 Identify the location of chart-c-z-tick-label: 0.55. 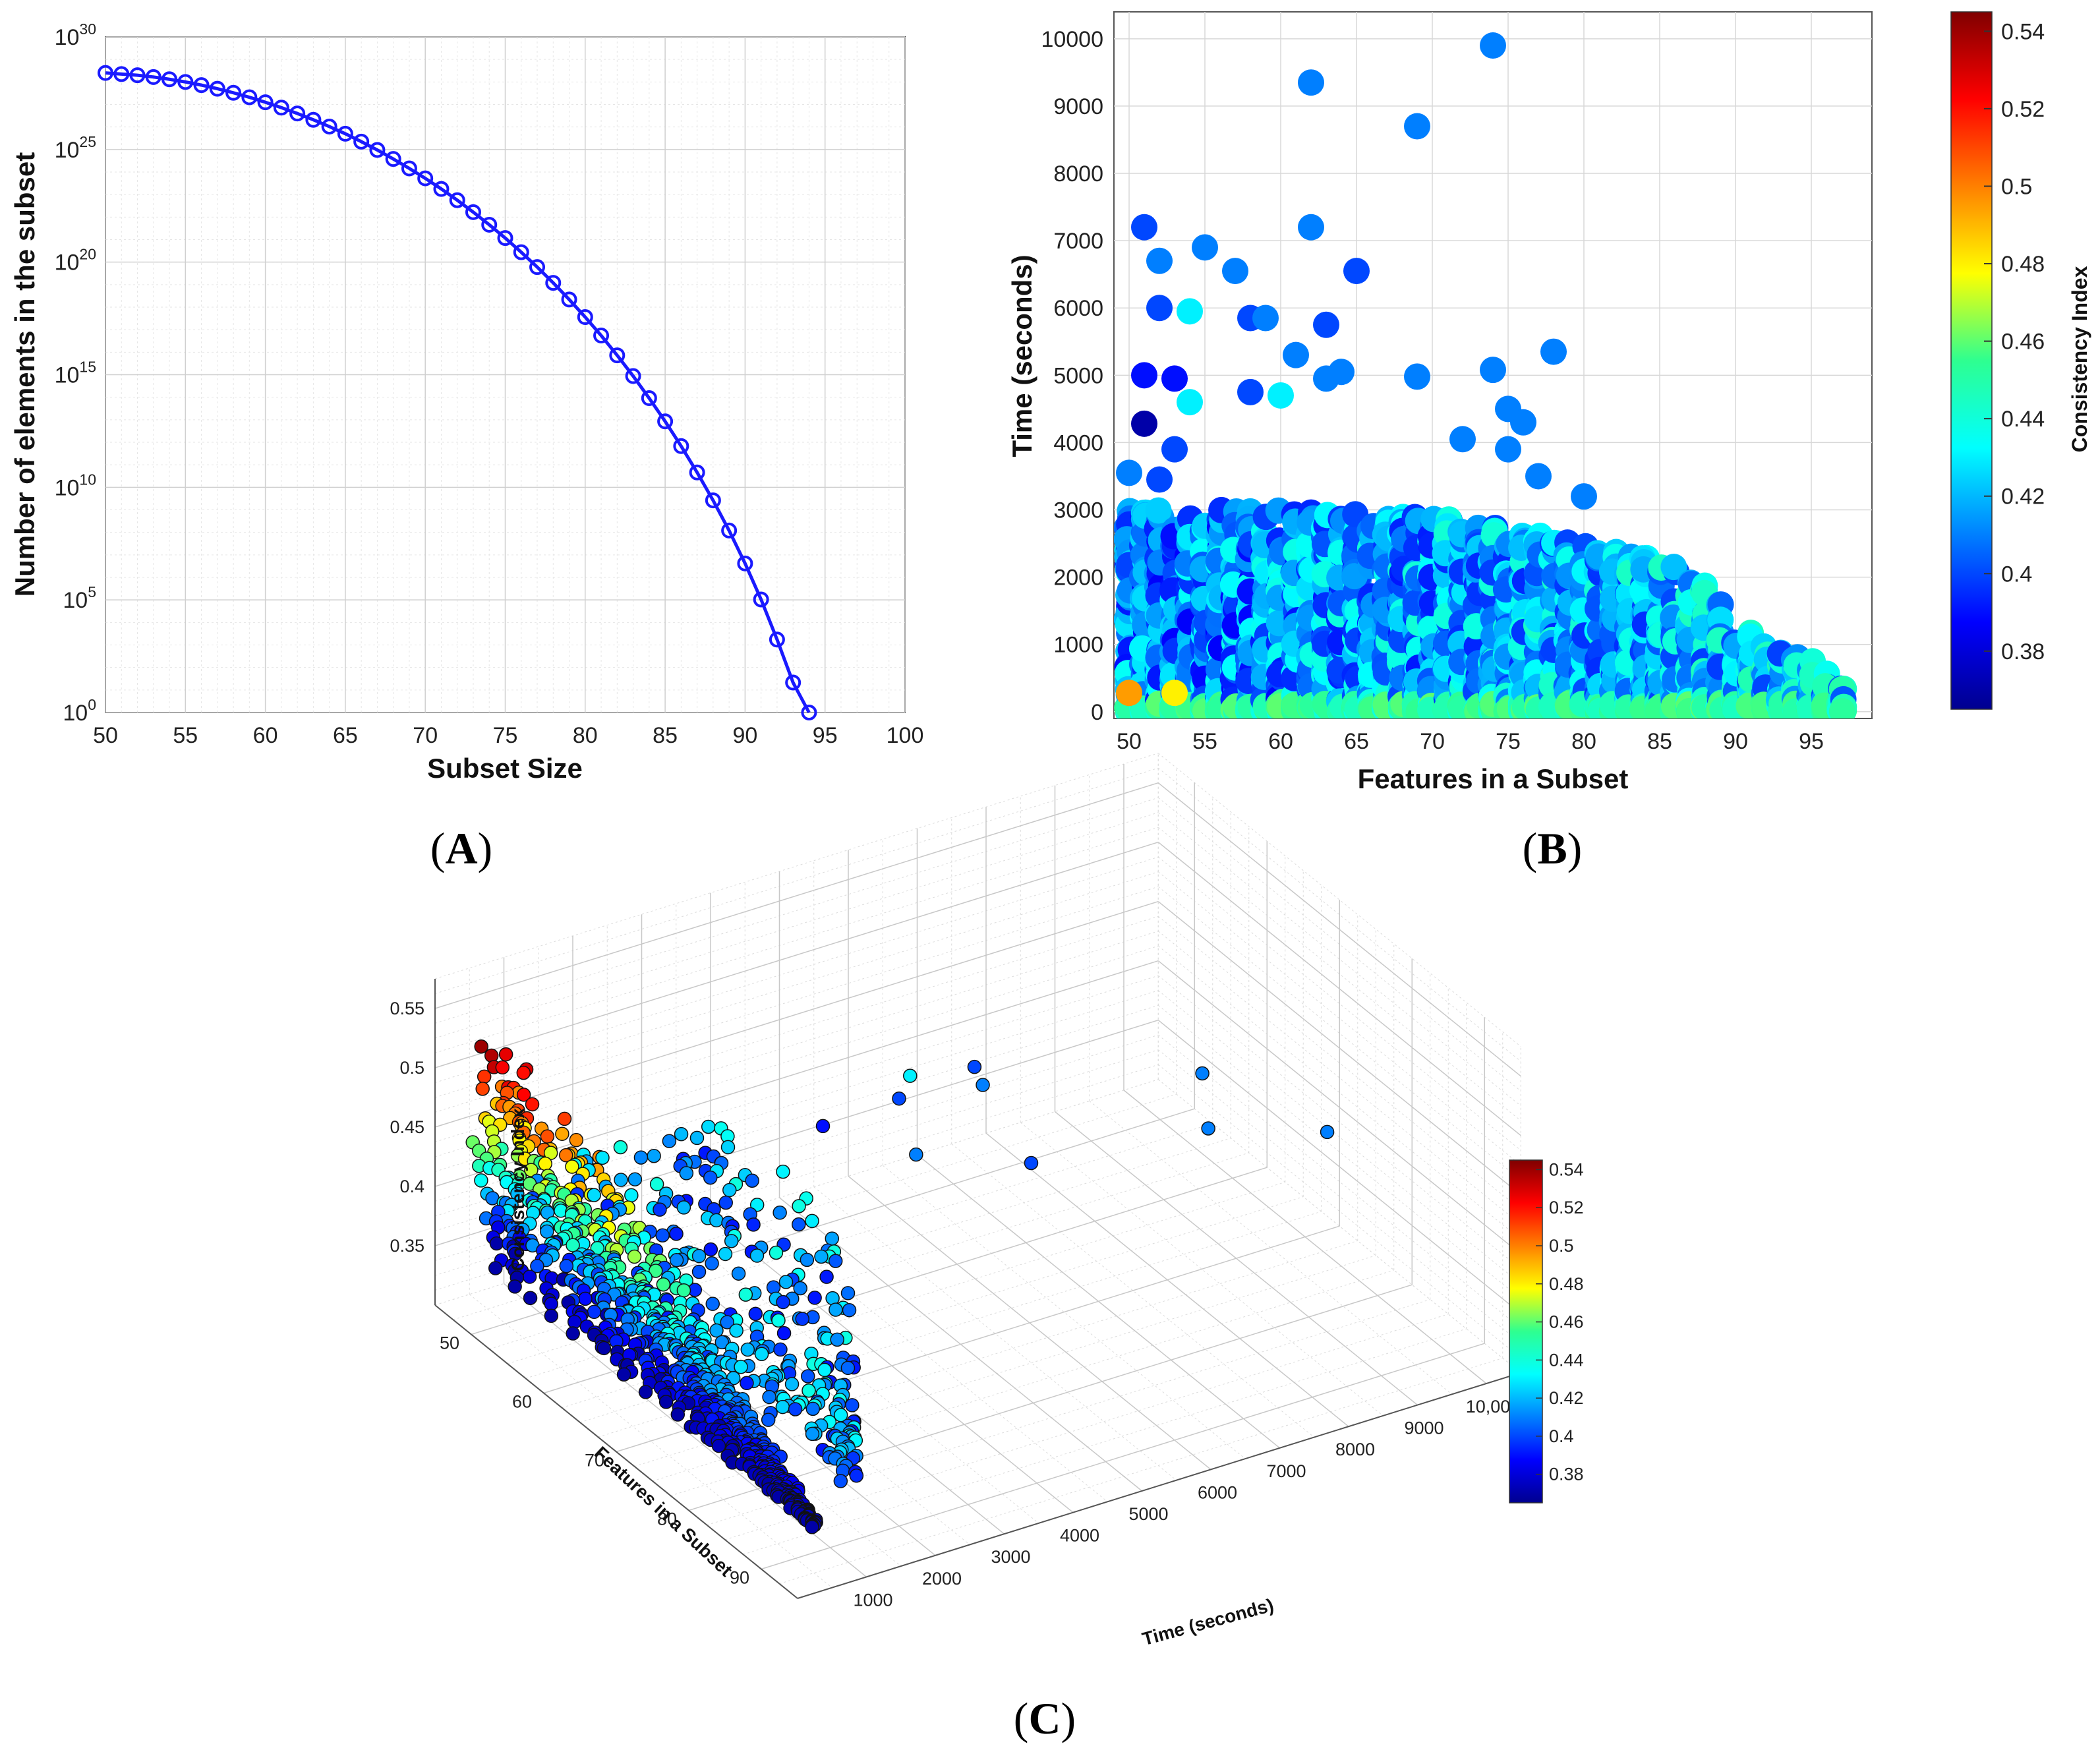
(407, 1008).